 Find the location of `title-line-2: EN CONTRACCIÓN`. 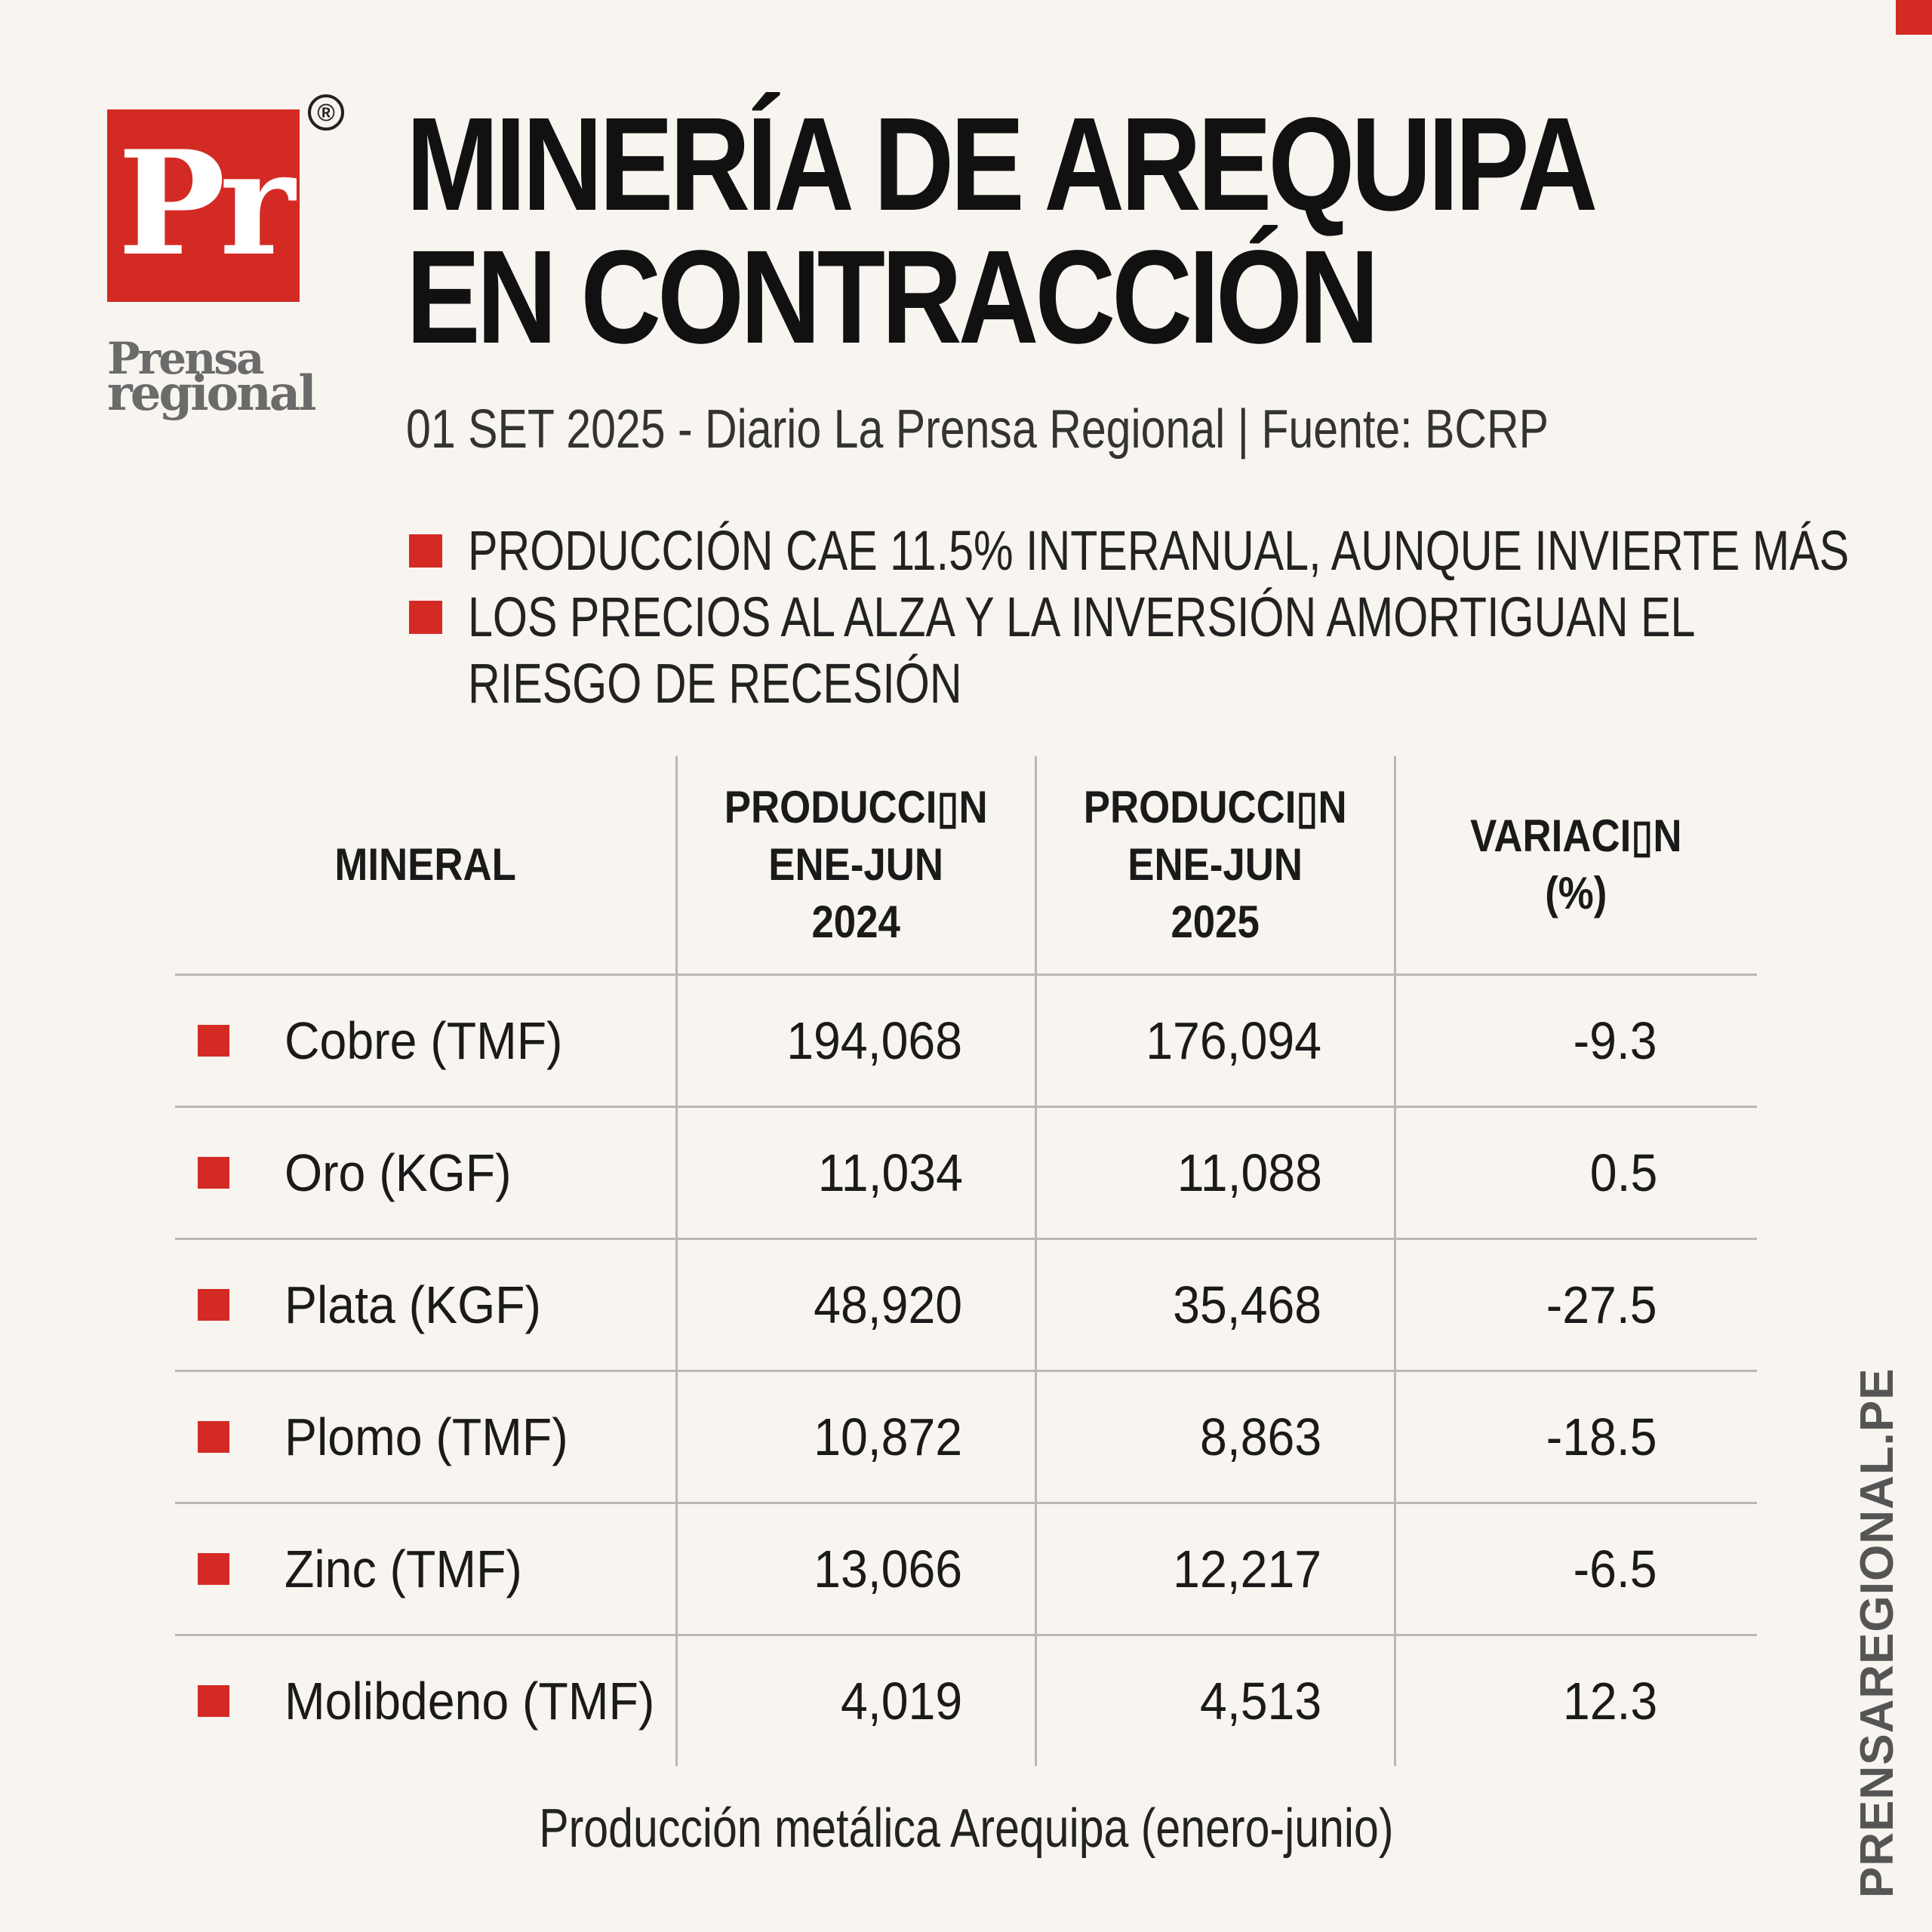

title-line-2: EN CONTRACCIÓN is located at coordinates (893, 297).